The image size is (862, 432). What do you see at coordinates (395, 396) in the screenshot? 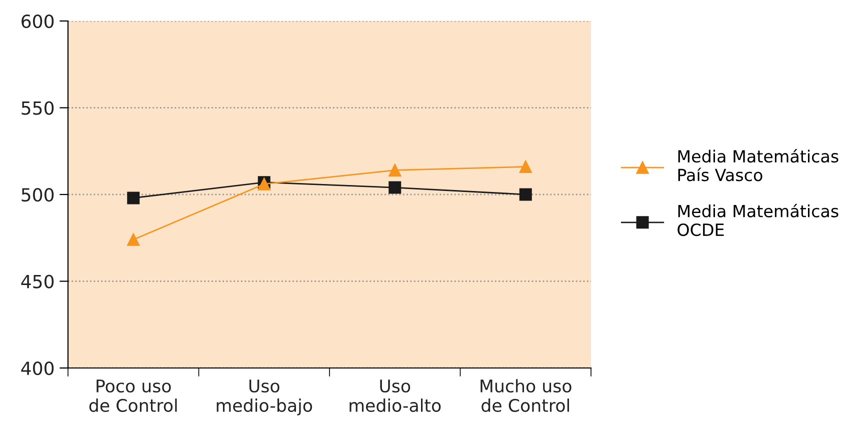
I see `x-tick-label: Uso medio-alto` at bounding box center [395, 396].